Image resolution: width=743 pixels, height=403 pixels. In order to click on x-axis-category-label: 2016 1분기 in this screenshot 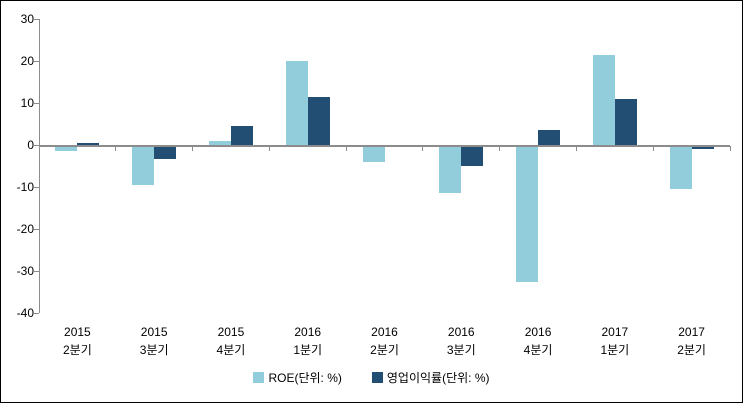, I will do `click(307, 341)`.